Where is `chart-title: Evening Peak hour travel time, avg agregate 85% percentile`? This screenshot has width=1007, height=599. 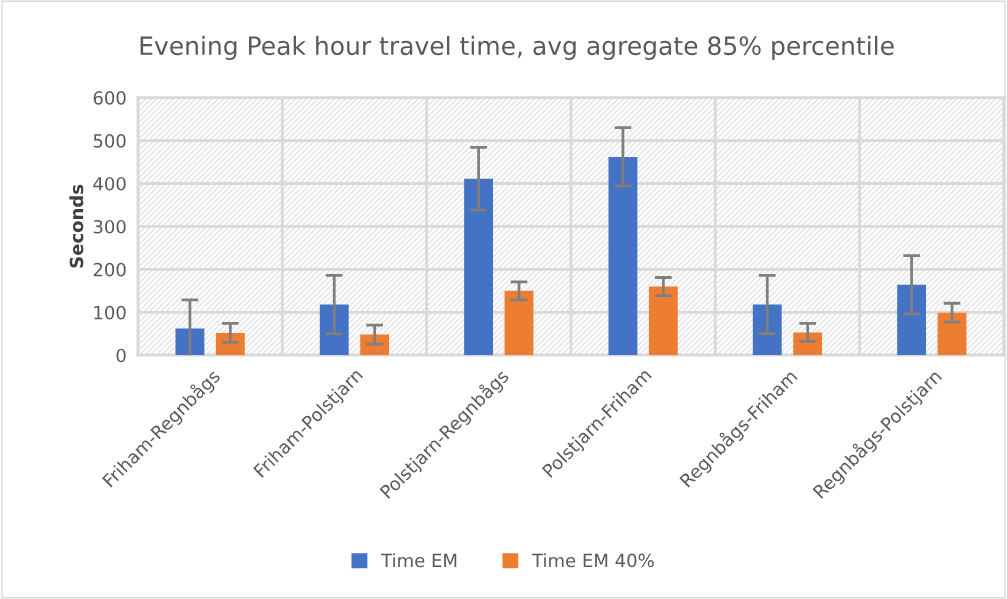
chart-title: Evening Peak hour travel time, avg agregate 85% percentile is located at coordinates (517, 48).